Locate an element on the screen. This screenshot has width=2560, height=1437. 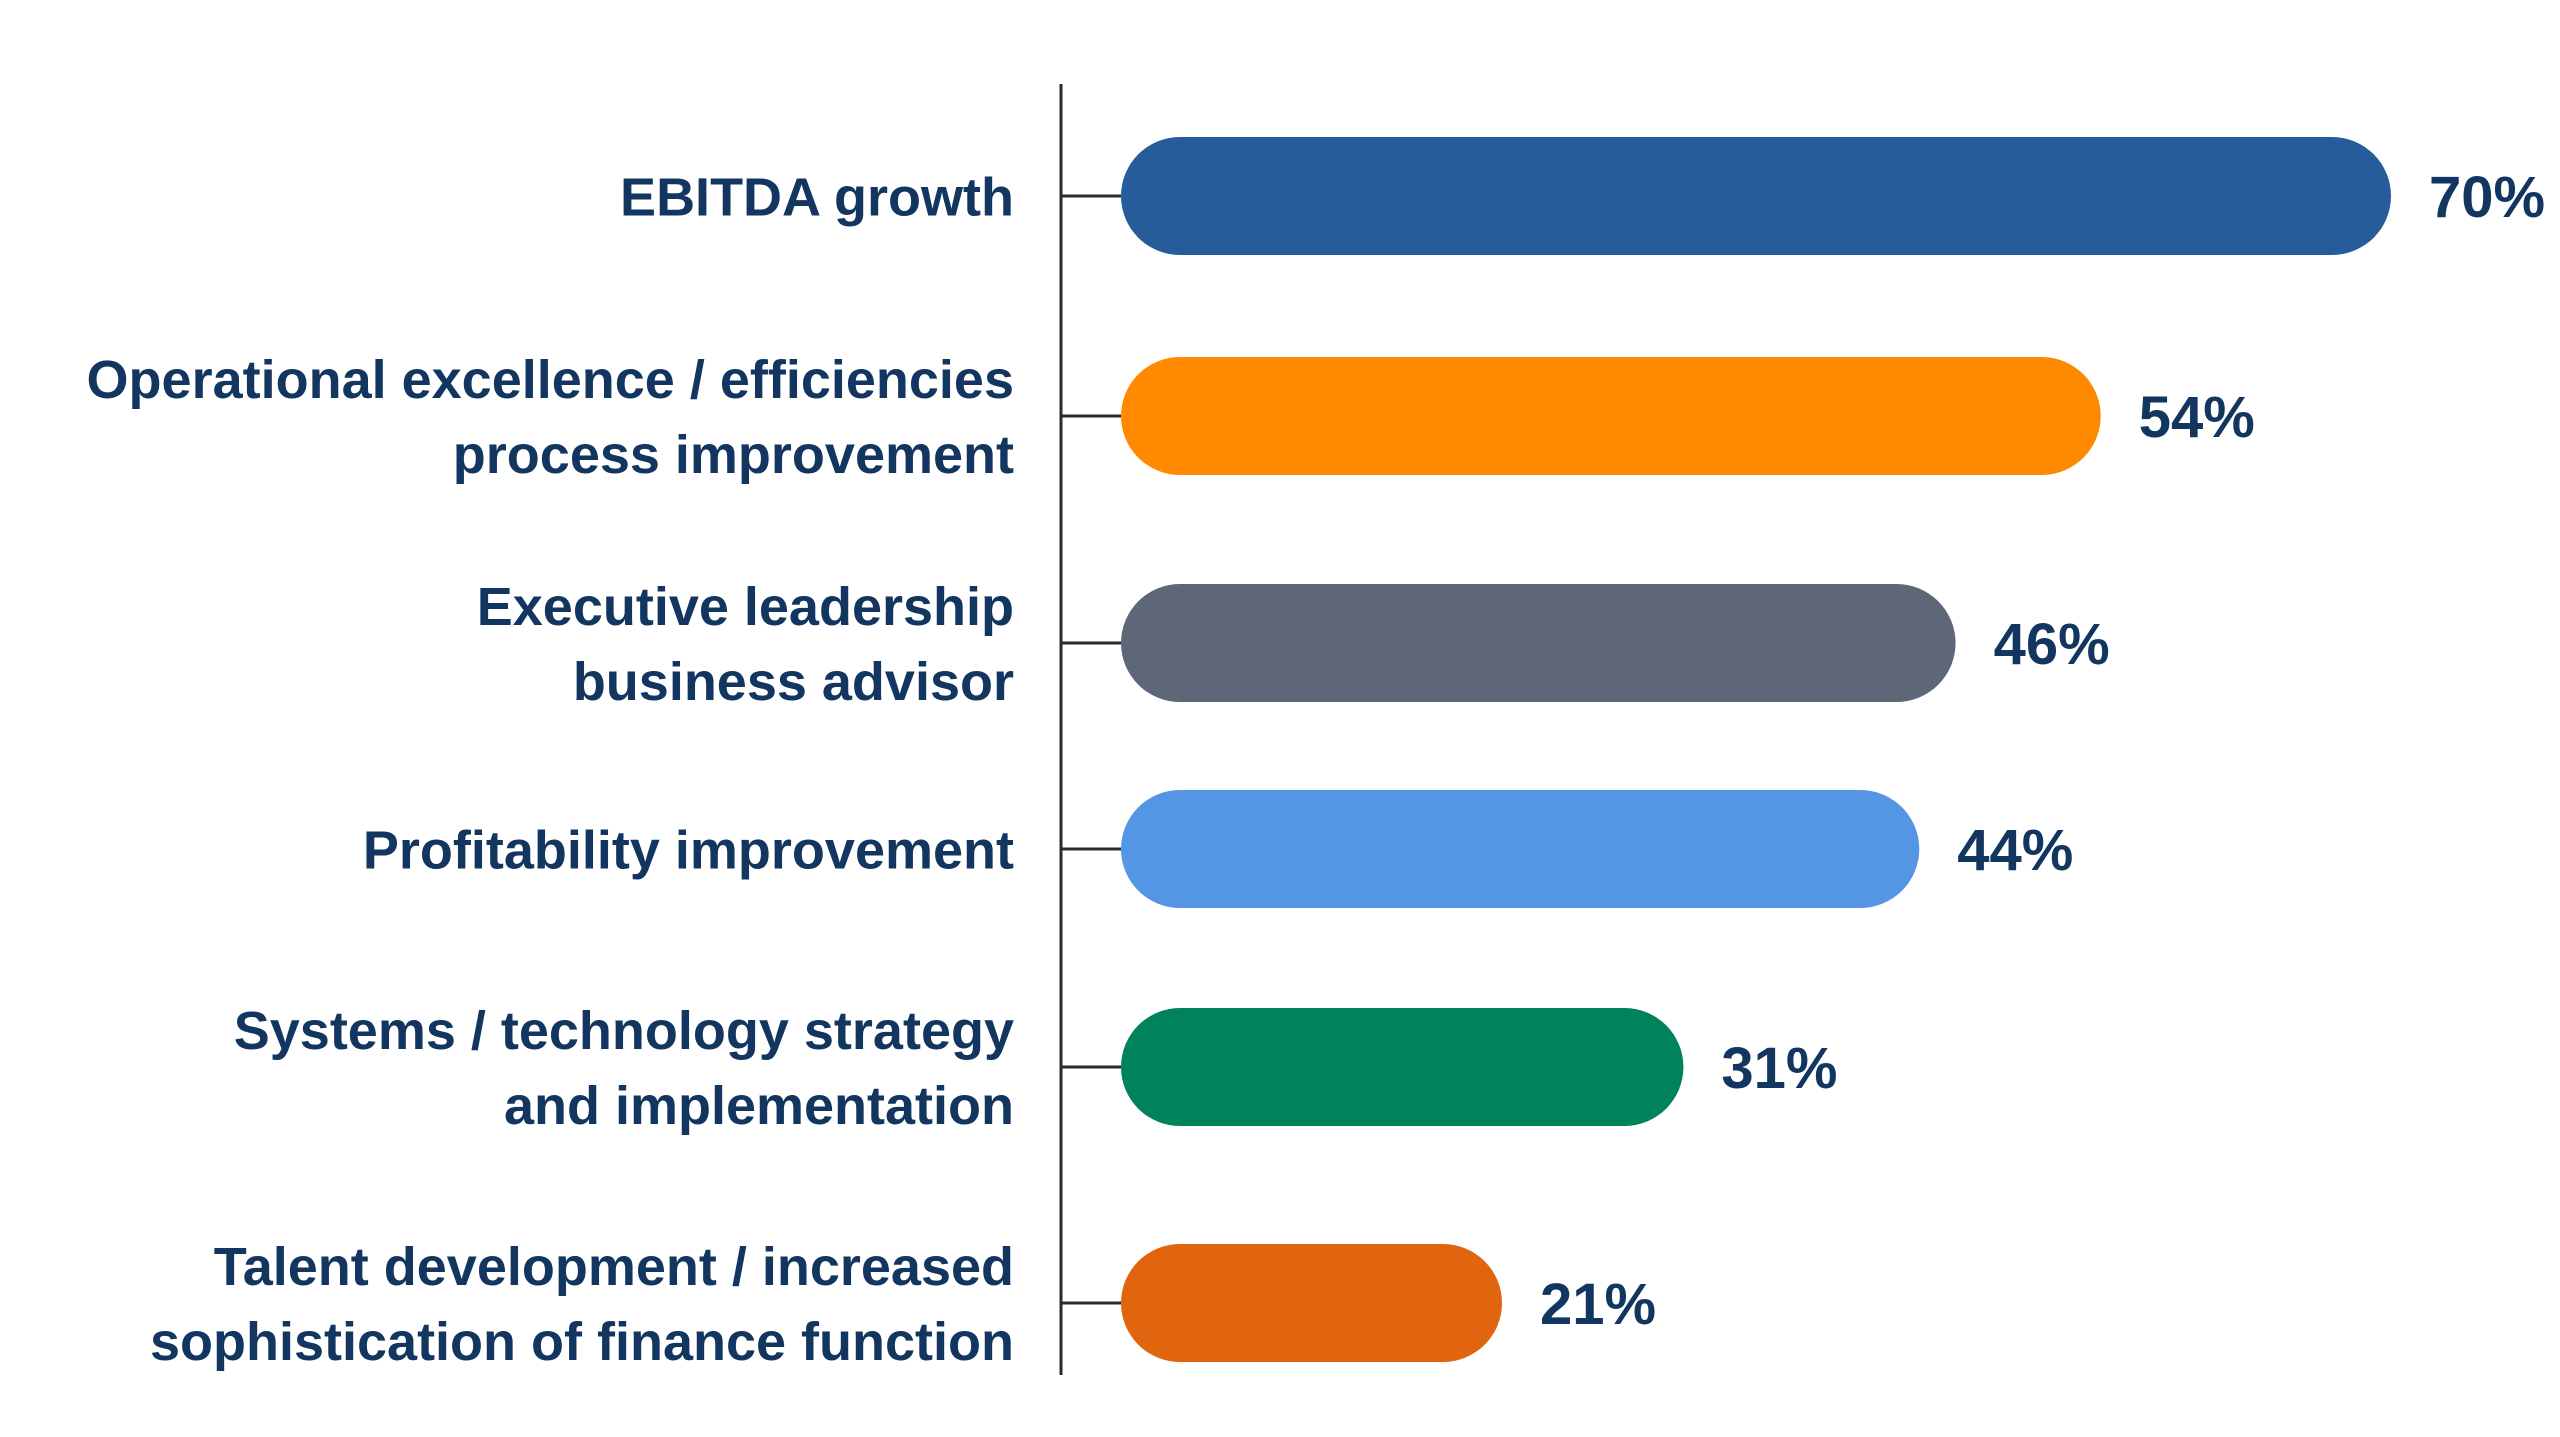
value-label: 54% is located at coordinates (2197, 417).